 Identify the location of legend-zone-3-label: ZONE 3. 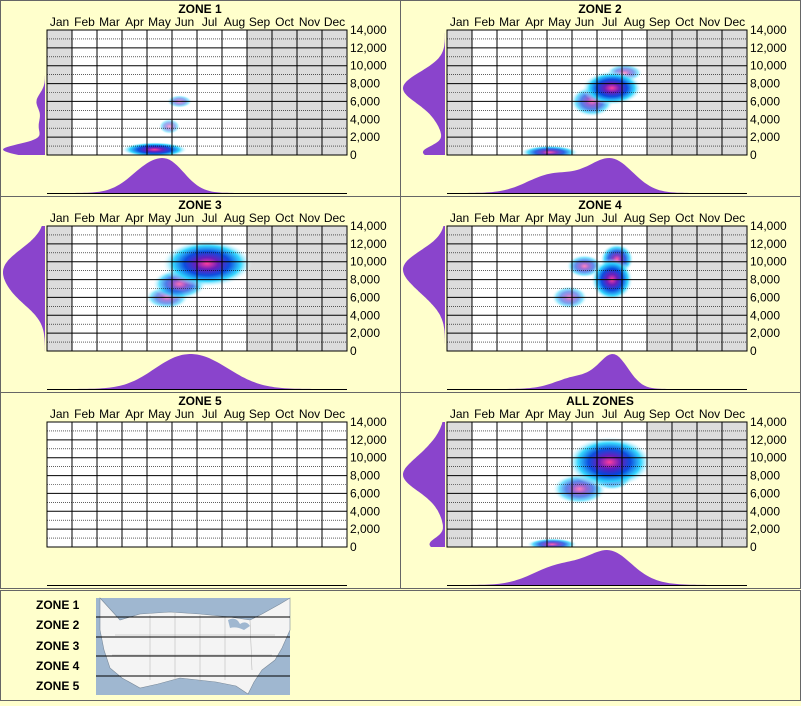
(58, 646).